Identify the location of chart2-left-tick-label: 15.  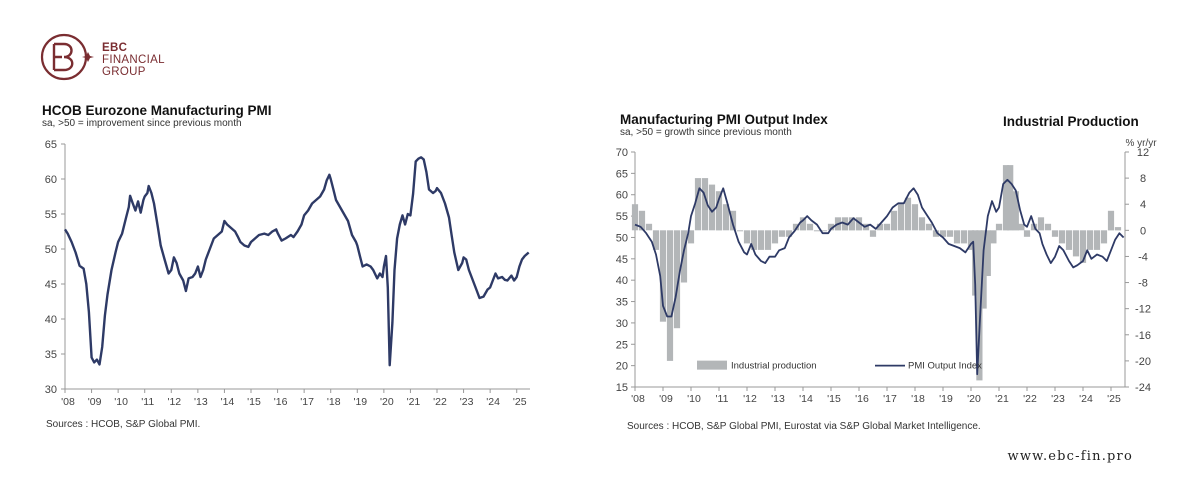
(622, 388).